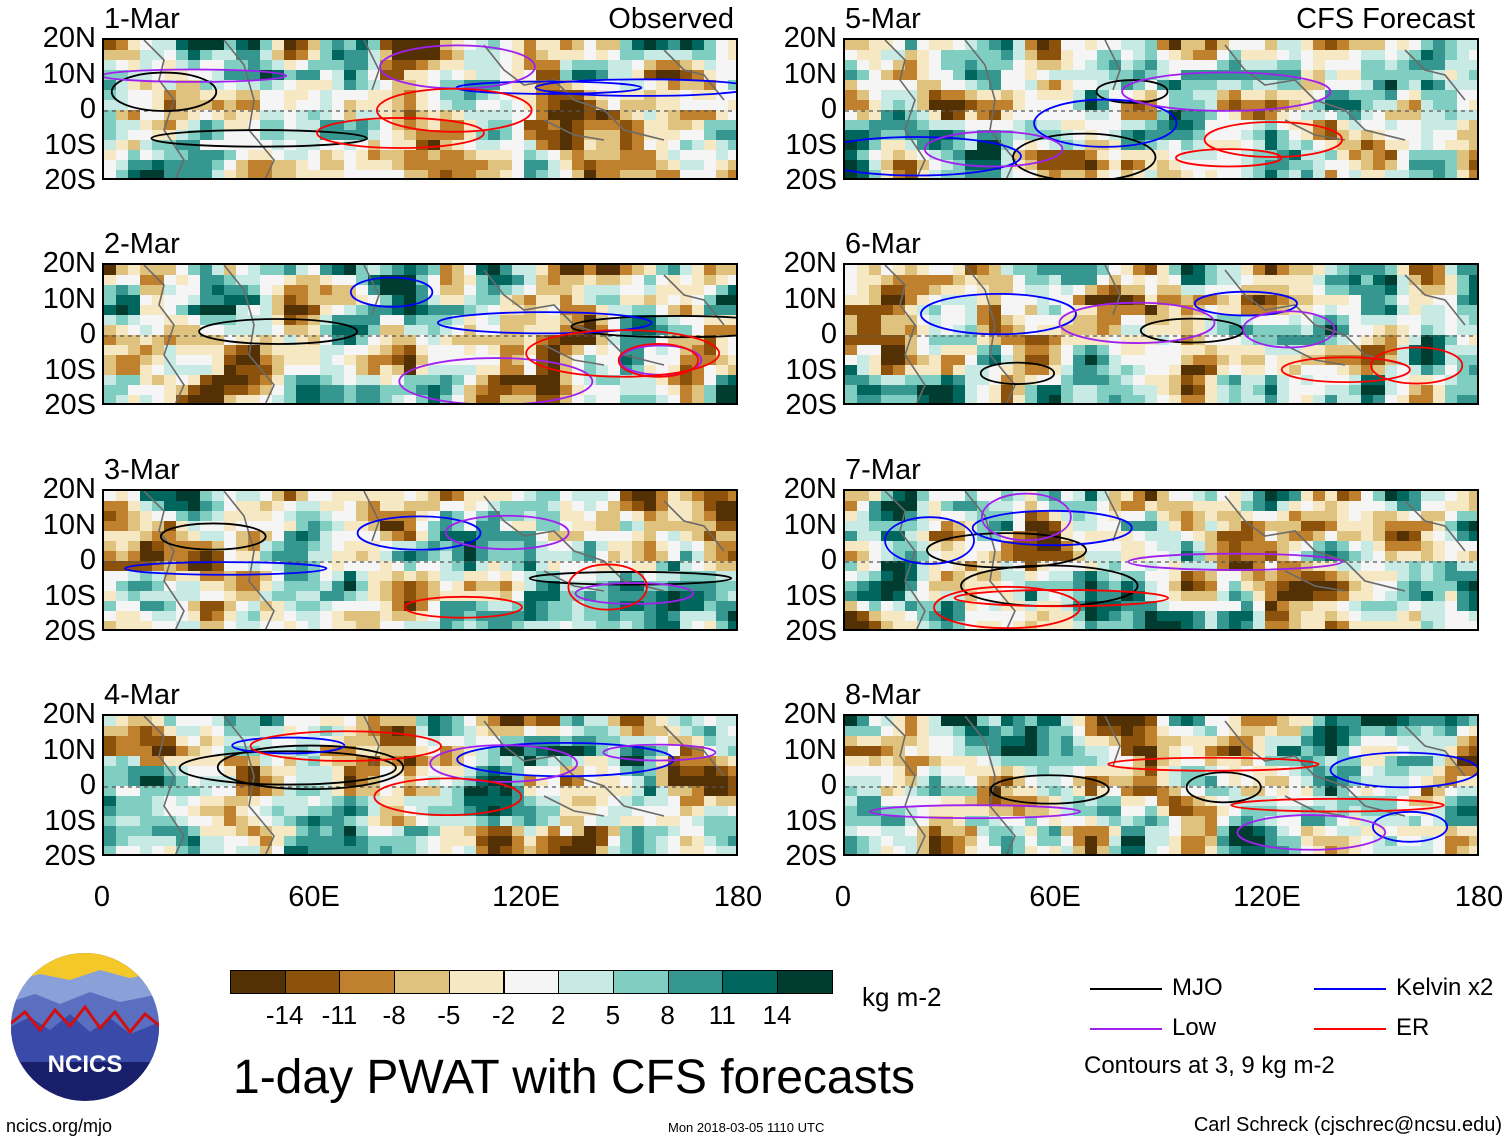 This screenshot has width=1510, height=1142. Describe the element at coordinates (339, 1015) in the screenshot. I see `colorbar-level: -11` at that location.